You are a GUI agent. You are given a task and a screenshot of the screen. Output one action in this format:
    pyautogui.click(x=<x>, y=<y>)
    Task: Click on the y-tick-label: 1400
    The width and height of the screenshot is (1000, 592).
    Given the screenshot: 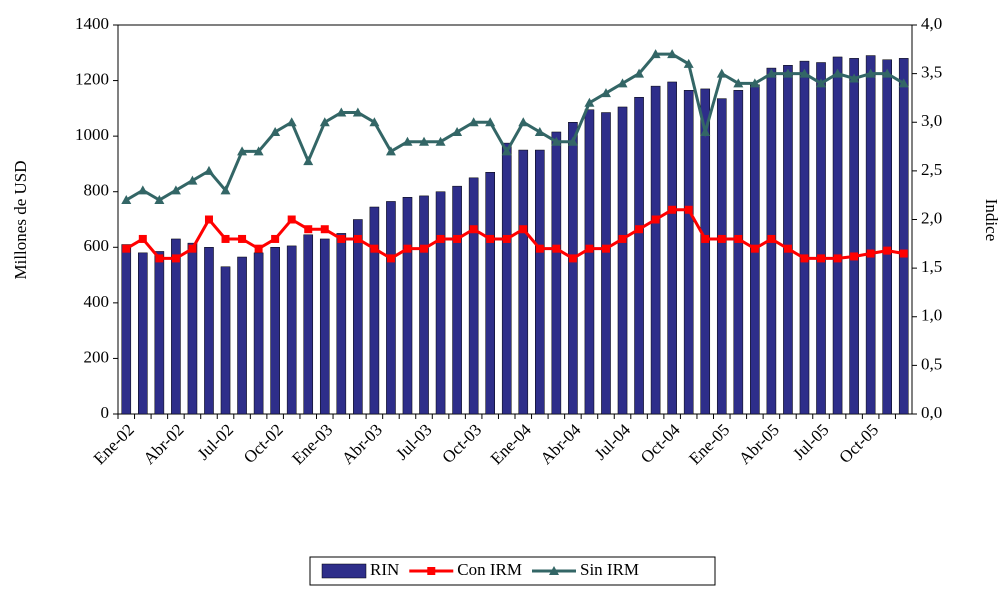 What is the action you would take?
    pyautogui.click(x=92, y=23)
    